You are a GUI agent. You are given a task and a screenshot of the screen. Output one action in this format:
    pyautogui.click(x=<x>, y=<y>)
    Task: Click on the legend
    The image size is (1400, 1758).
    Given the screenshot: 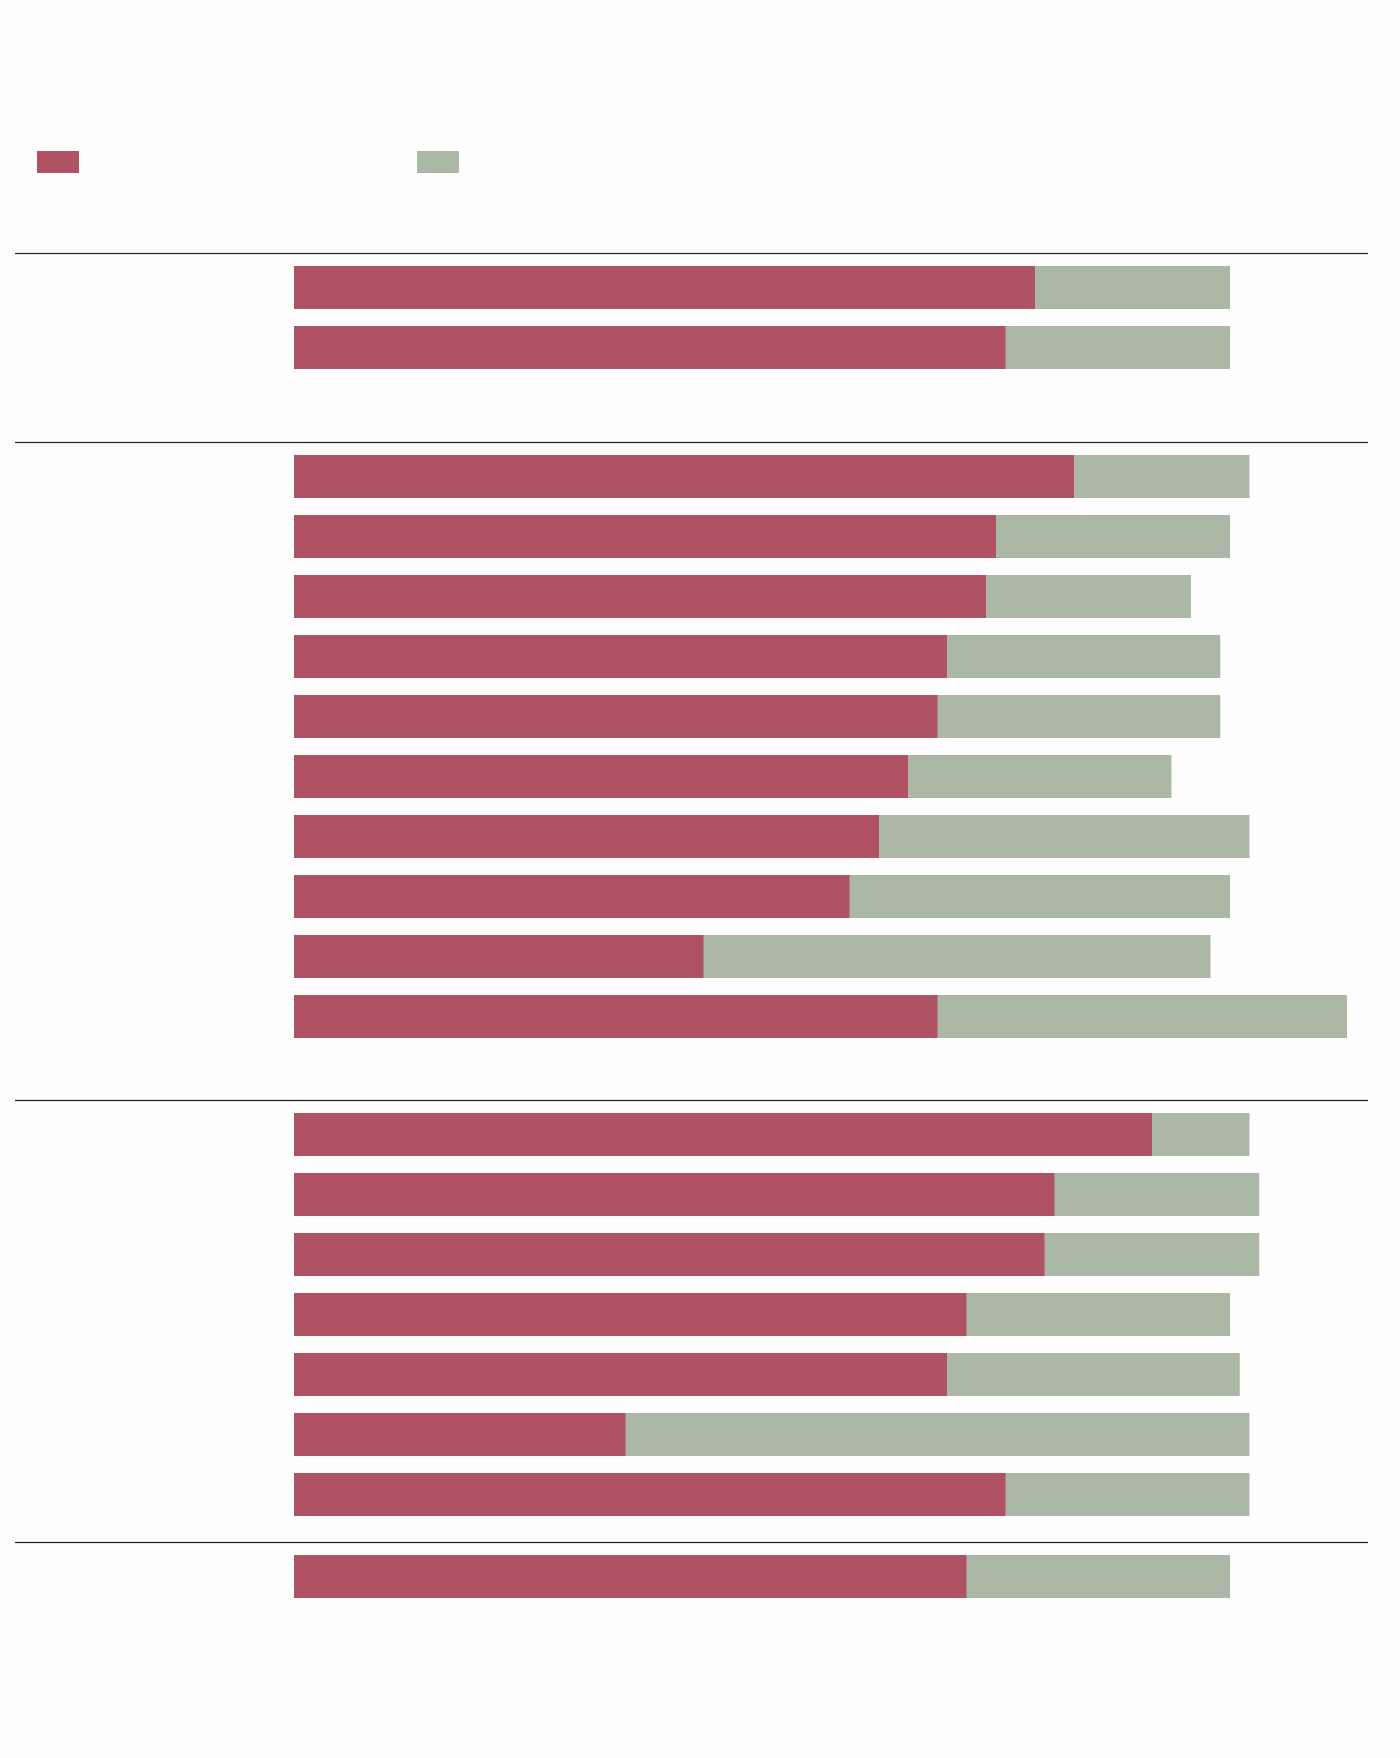 What is the action you would take?
    pyautogui.click(x=248, y=162)
    